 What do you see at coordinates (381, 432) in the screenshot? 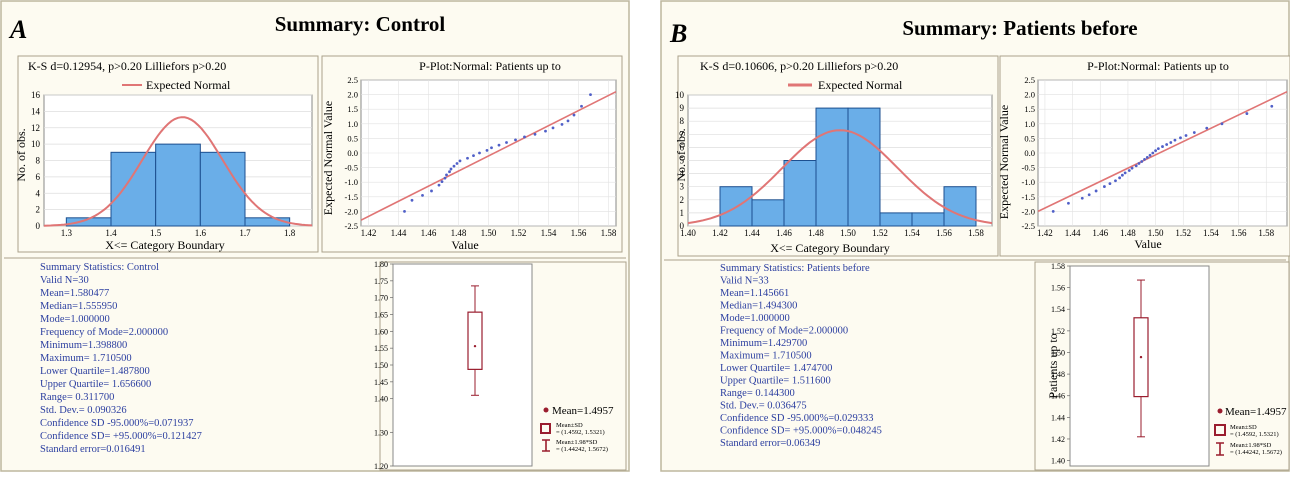
I see `y-tick-label: 1.30` at bounding box center [381, 432].